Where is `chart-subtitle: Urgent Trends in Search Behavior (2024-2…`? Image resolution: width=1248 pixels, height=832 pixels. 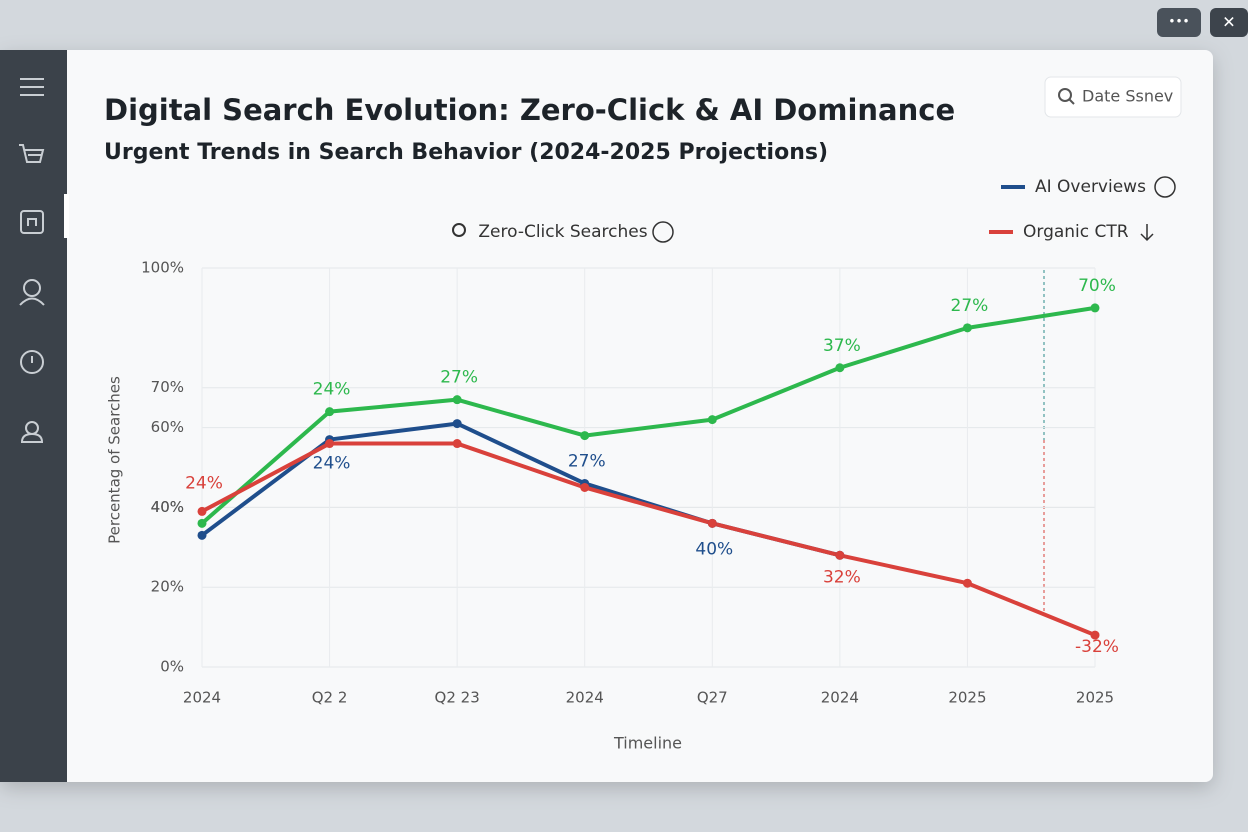
chart-subtitle: Urgent Trends in Search Behavior (2024-2… is located at coordinates (466, 152).